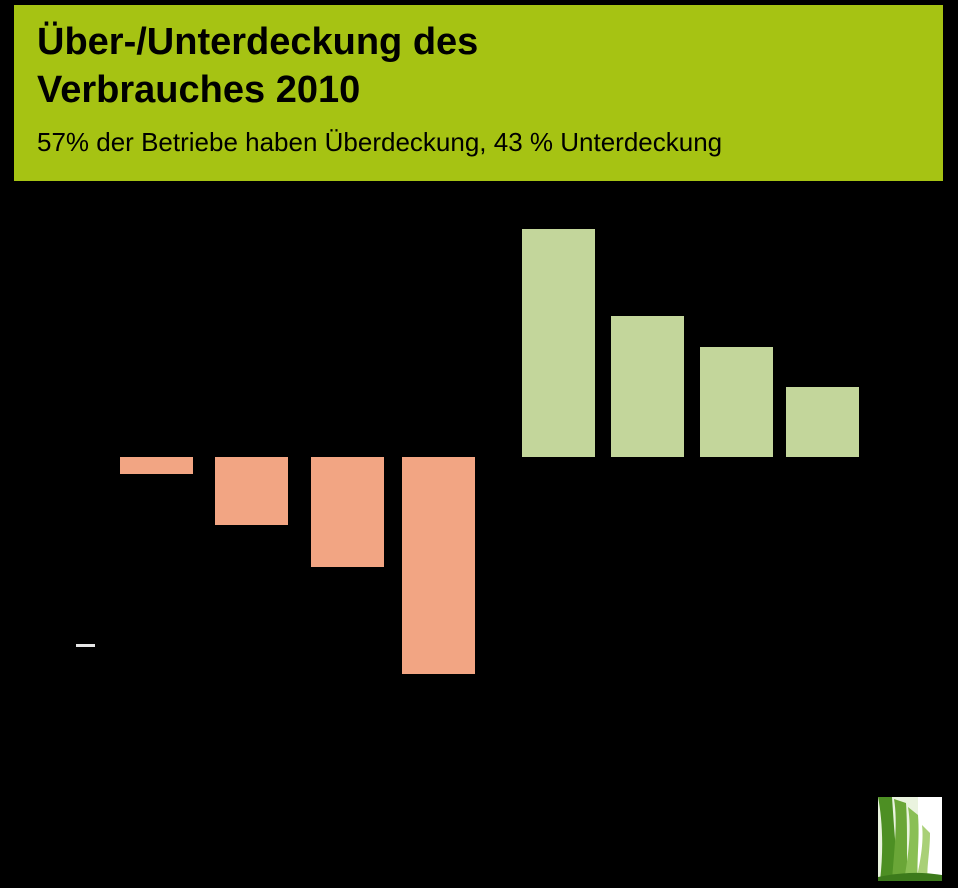 The image size is (958, 888). I want to click on page-title-line2: Verbrauches 2010, so click(199, 89).